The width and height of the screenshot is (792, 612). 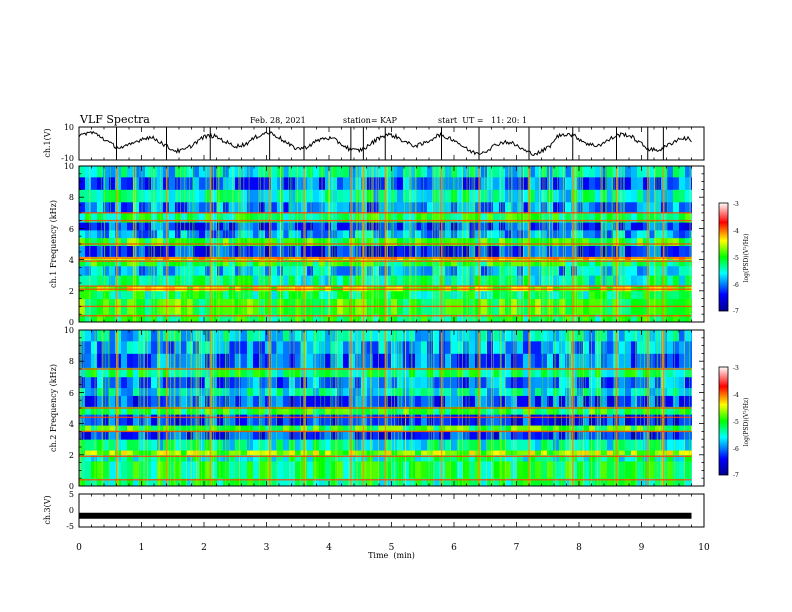 I want to click on ch2-ytick-0: 0, so click(x=71, y=486).